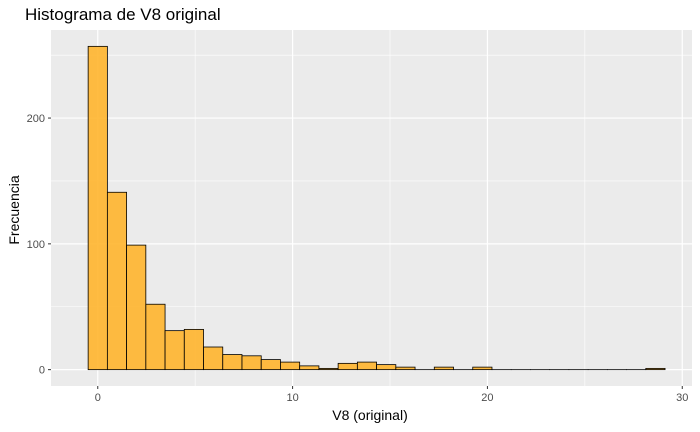 This screenshot has width=700, height=432. I want to click on x-axis-title: V8 (original), so click(369, 415).